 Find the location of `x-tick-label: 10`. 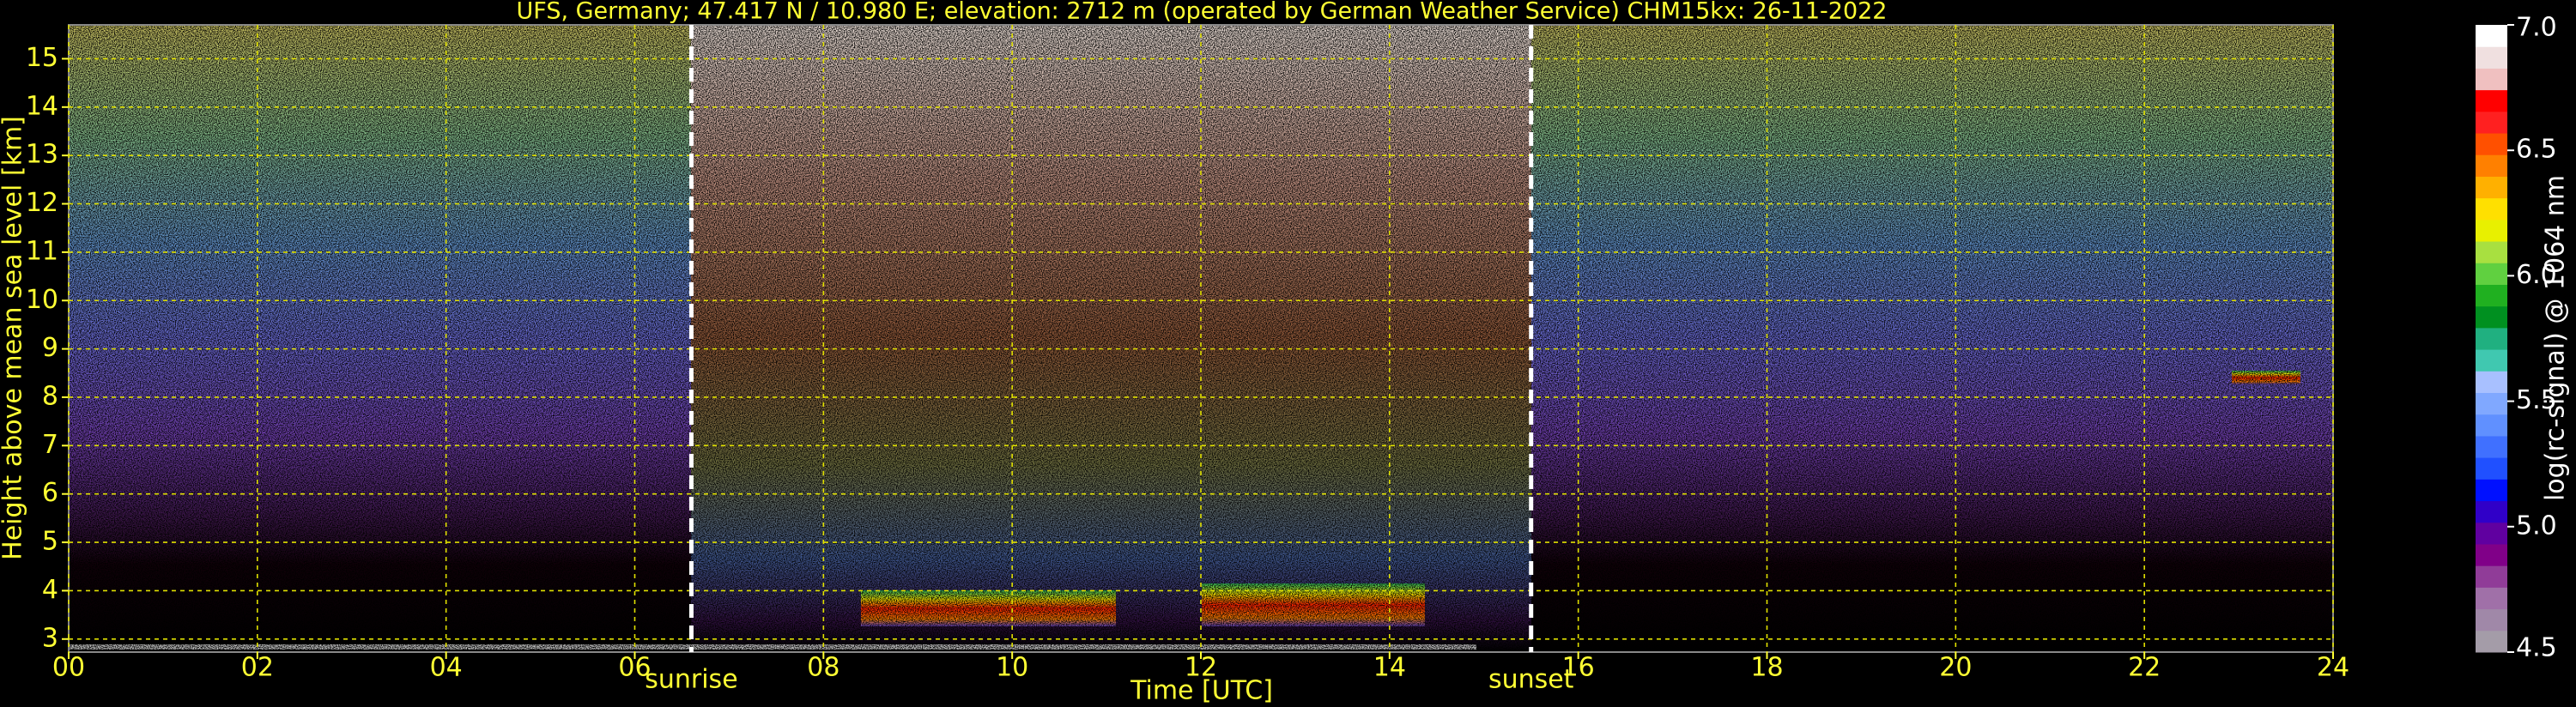

x-tick-label: 10 is located at coordinates (1012, 668).